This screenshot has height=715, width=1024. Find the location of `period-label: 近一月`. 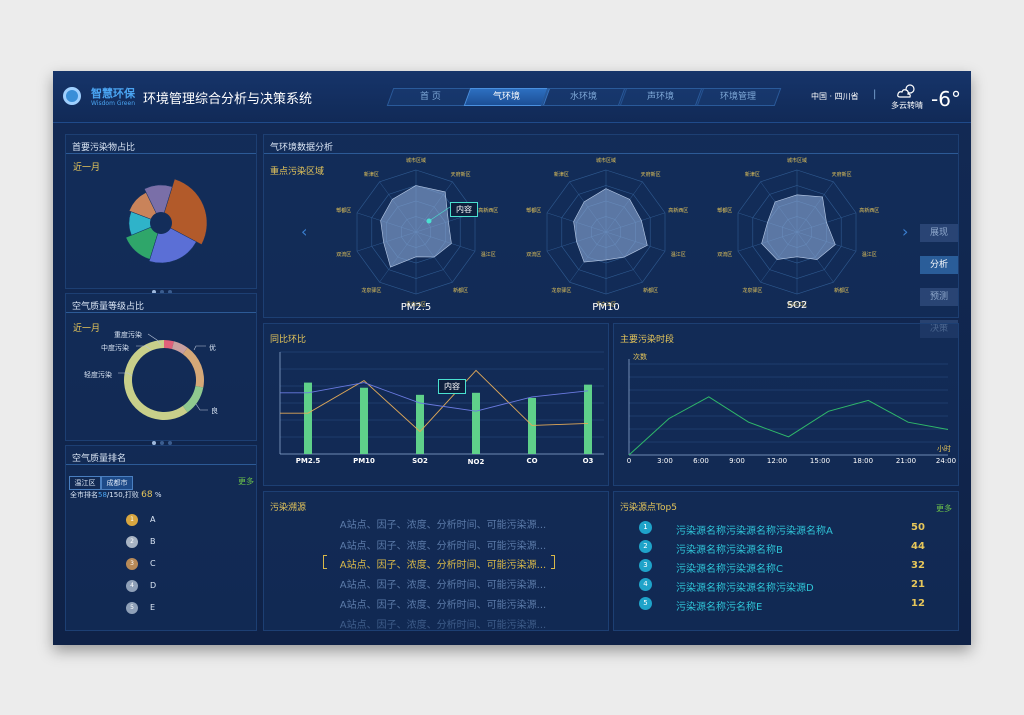

period-label: 近一月 is located at coordinates (87, 329).